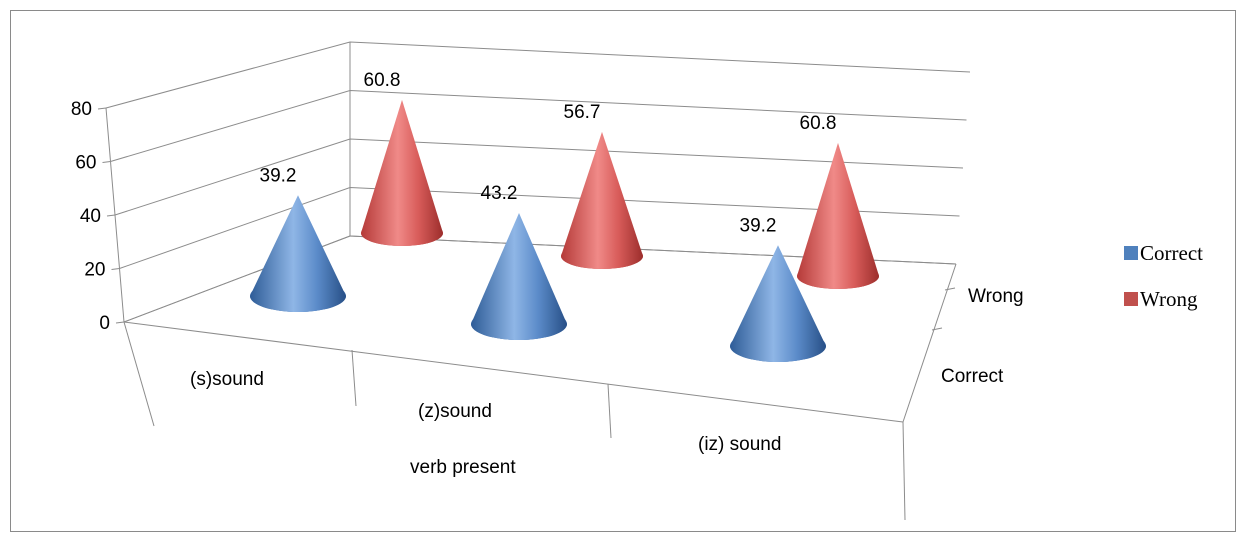 Image resolution: width=1246 pixels, height=540 pixels. Describe the element at coordinates (90, 216) in the screenshot. I see `y-tick-label-40: 40` at that location.